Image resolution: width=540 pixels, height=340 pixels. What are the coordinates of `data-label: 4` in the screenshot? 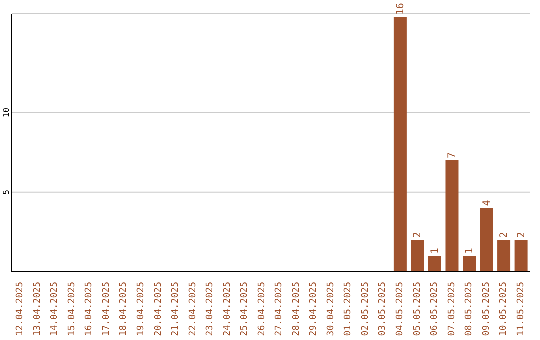 It's located at (487, 203).